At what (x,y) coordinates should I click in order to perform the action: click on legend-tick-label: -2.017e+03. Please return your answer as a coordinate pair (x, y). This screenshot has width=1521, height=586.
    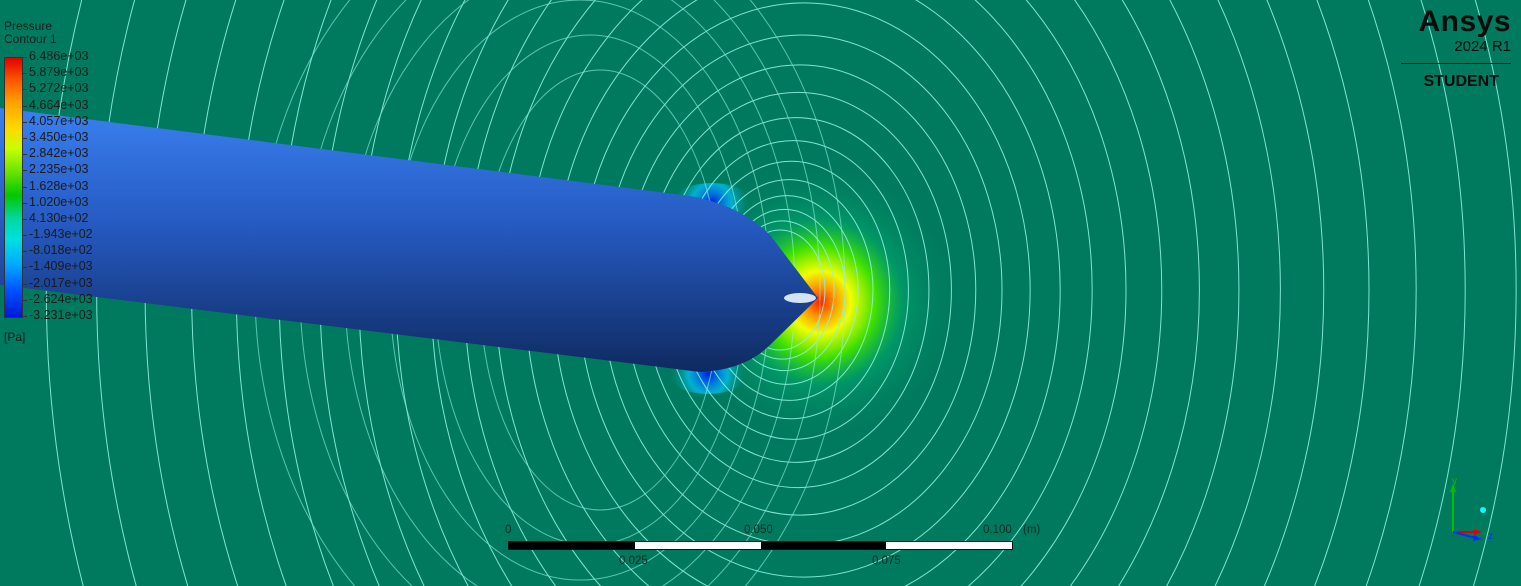
    Looking at the image, I should click on (61, 282).